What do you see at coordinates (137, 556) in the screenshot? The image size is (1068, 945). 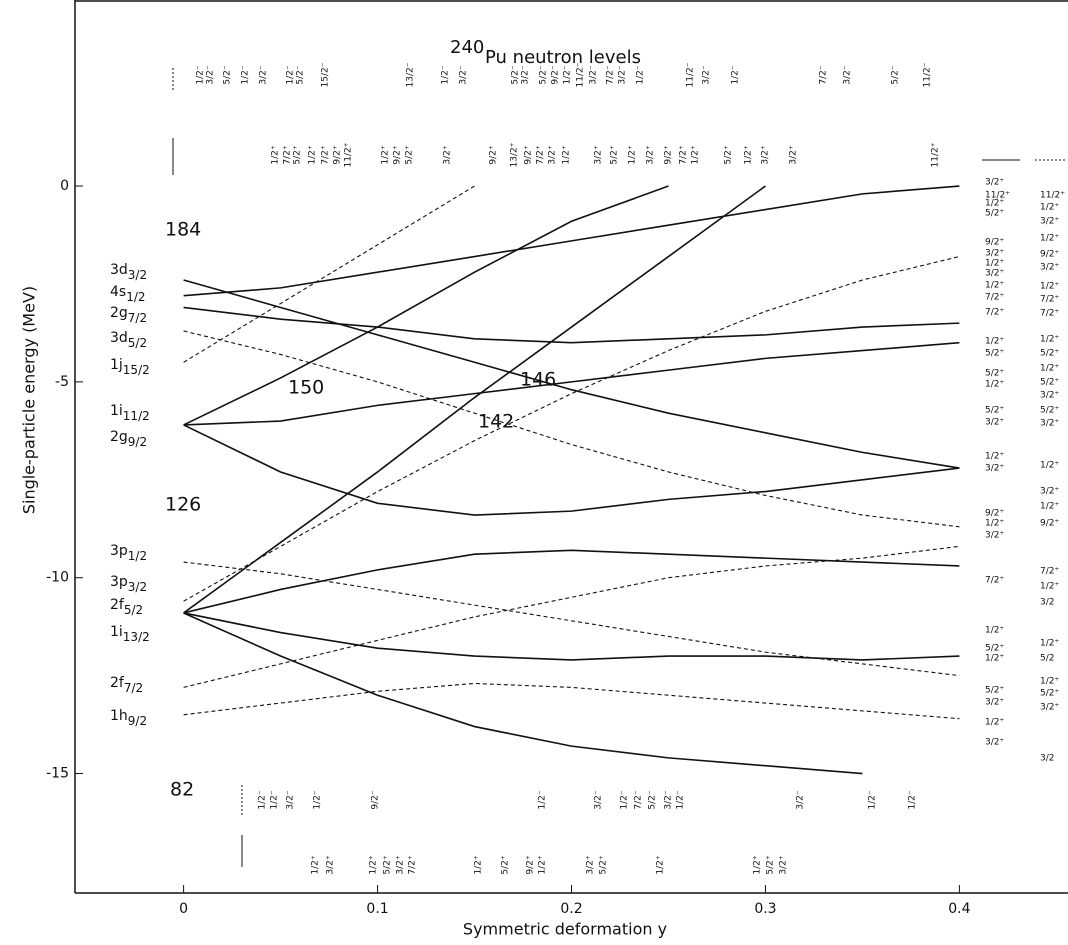 I see `level-j: 1/2` at bounding box center [137, 556].